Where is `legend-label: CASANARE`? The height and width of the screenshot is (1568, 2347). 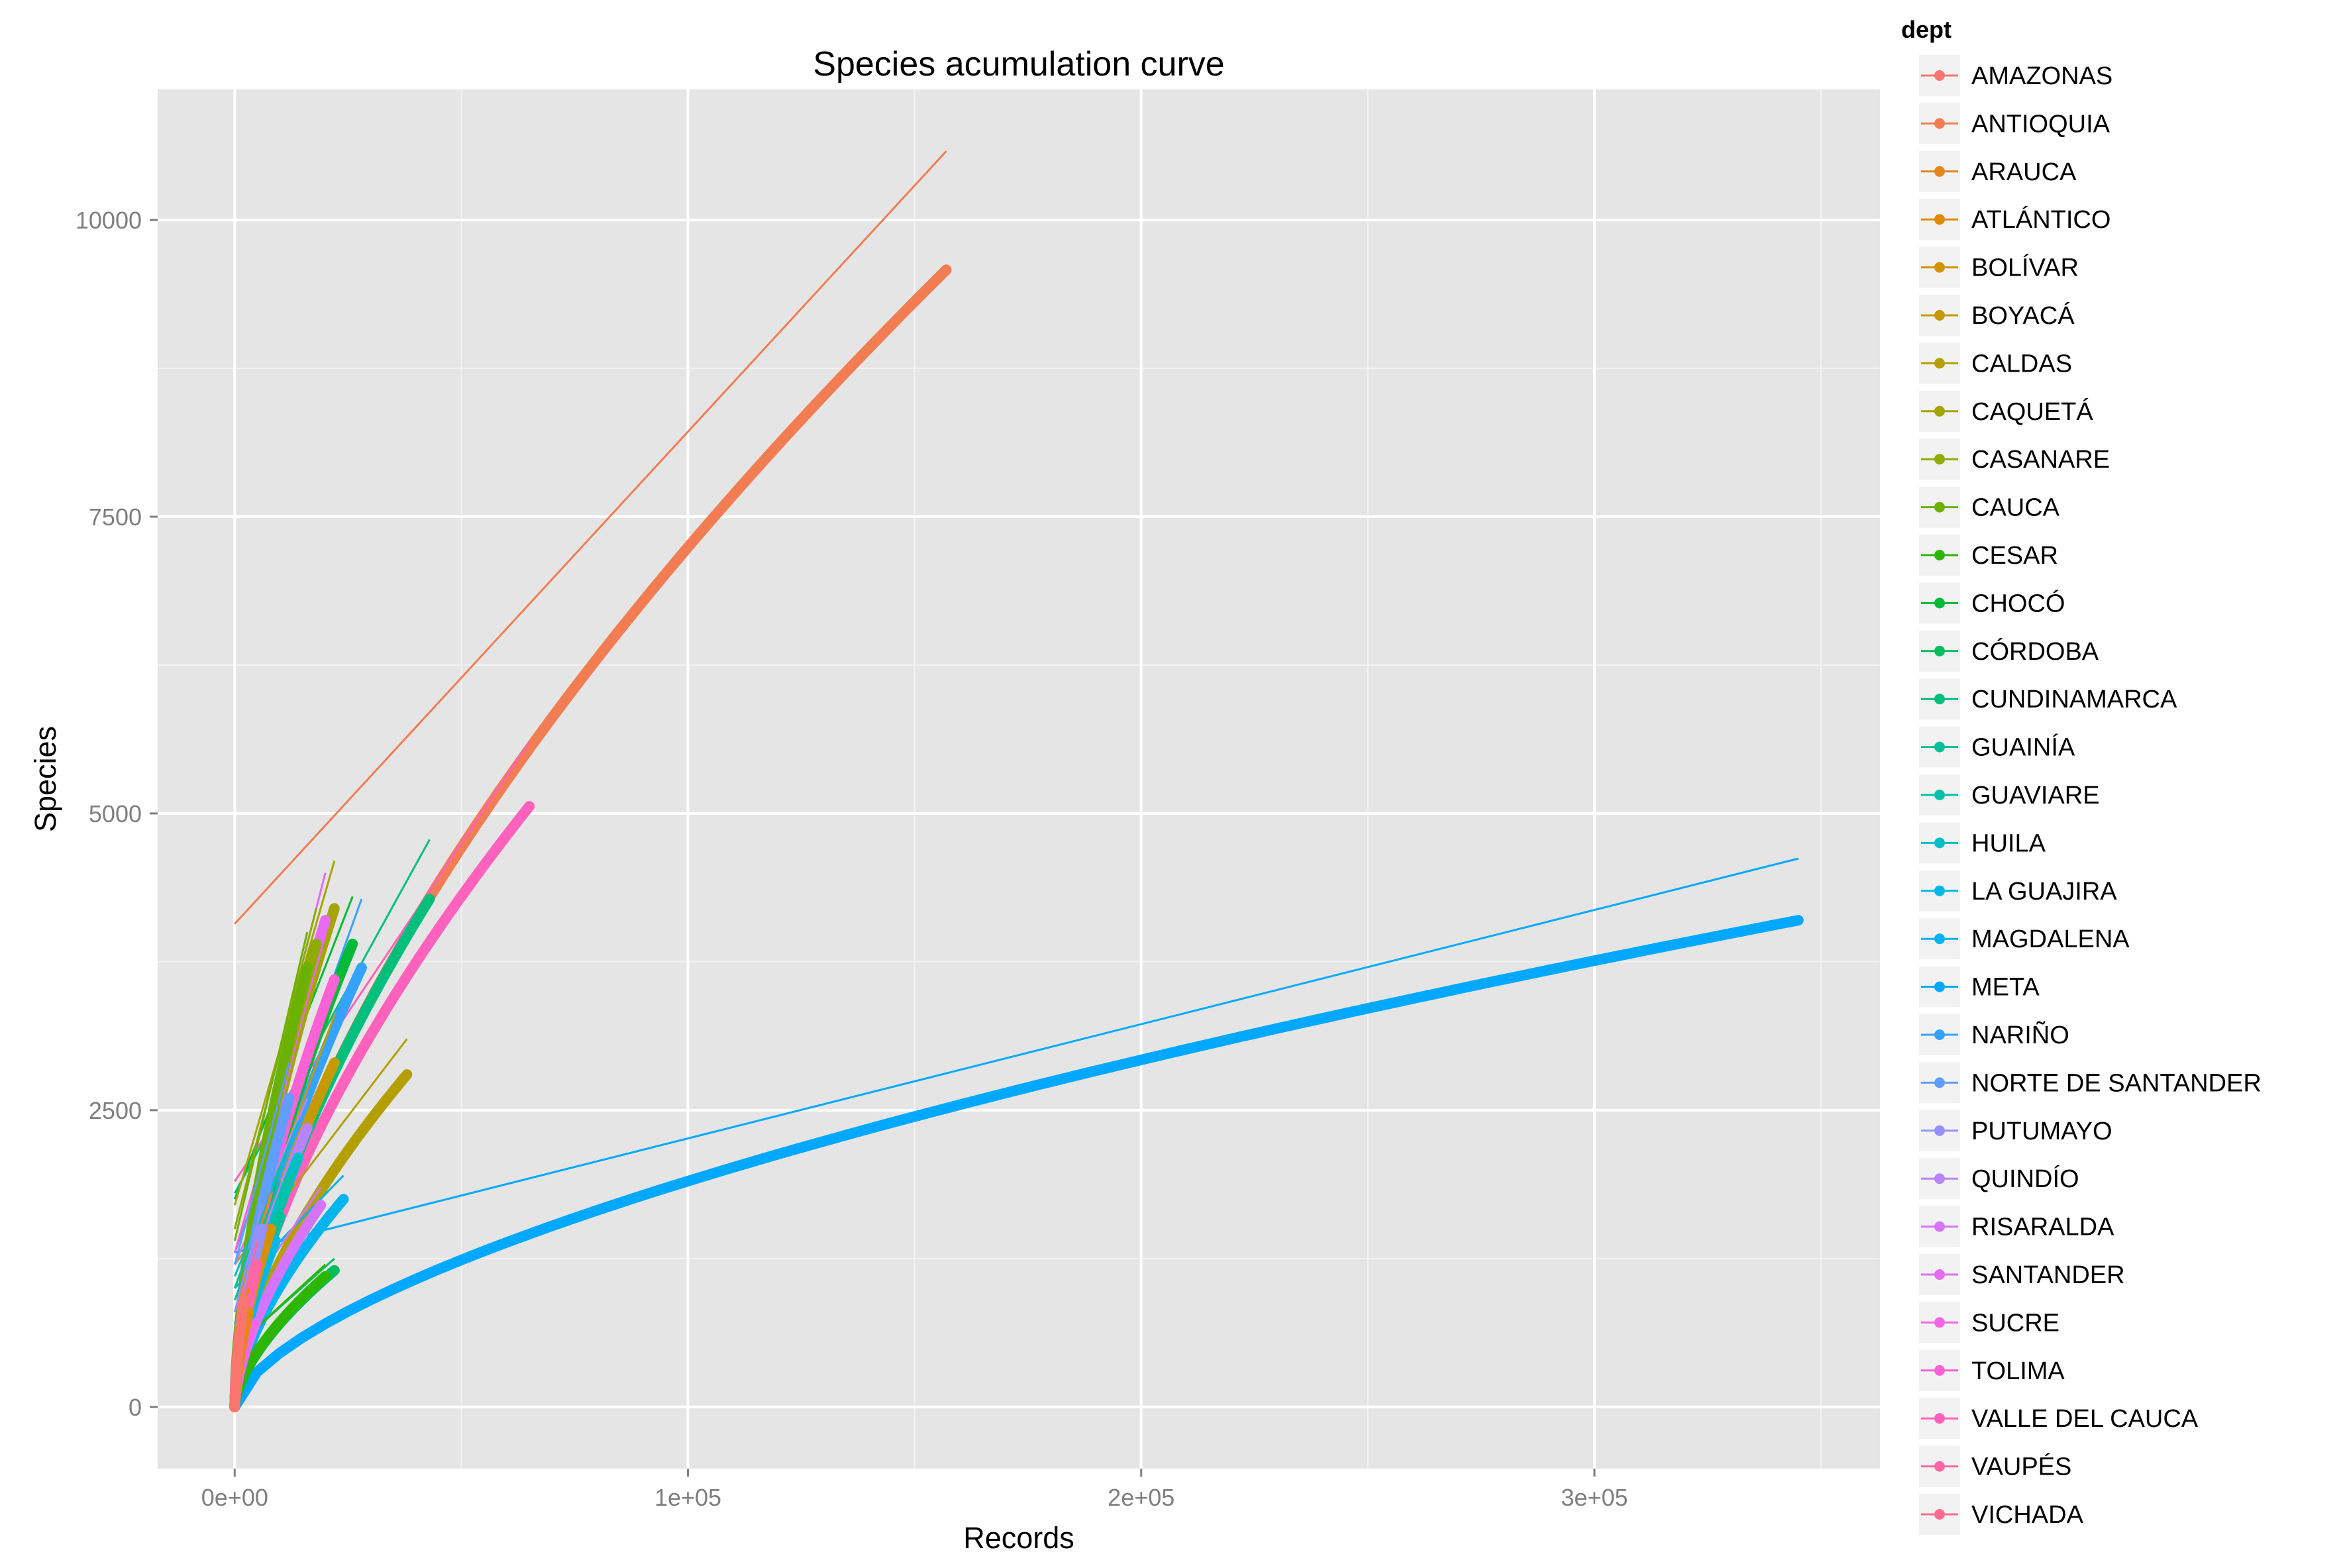
legend-label: CASANARE is located at coordinates (2040, 460).